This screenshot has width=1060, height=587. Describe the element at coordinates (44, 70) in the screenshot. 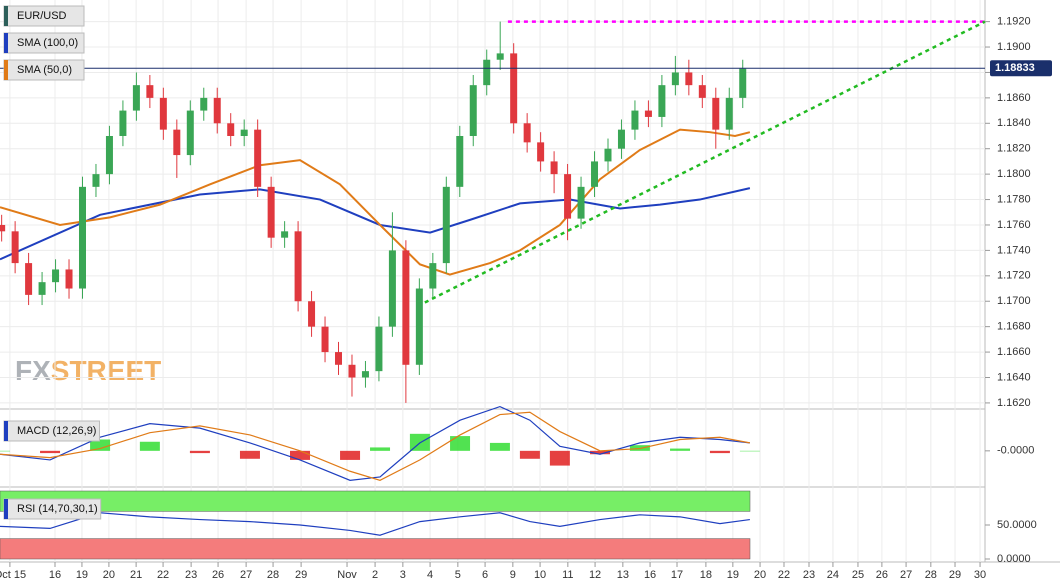

I see `legend-label: SMA (50,0)` at that location.